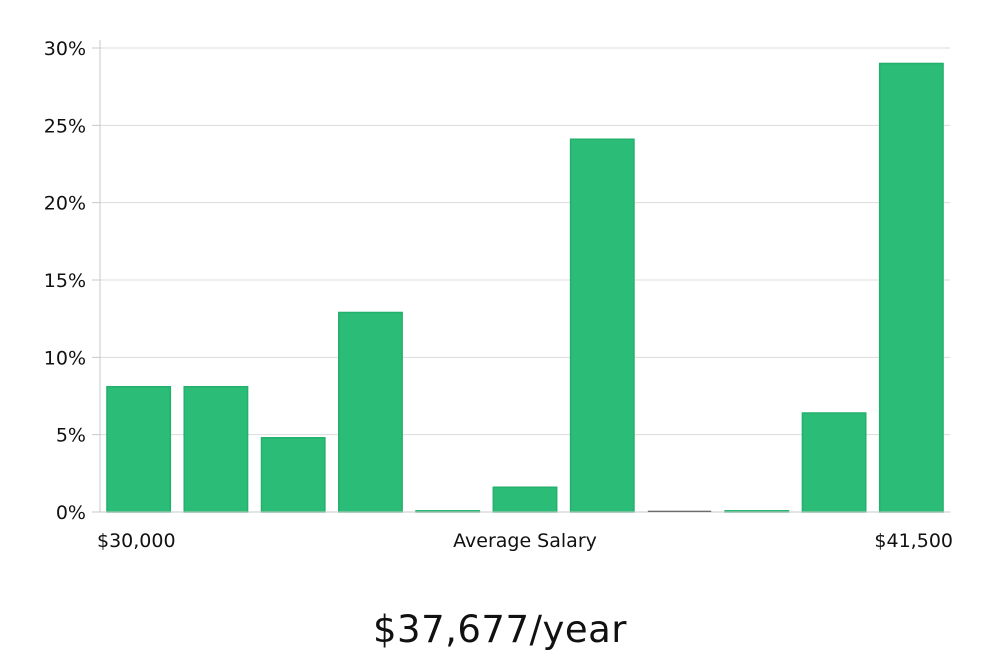 The image size is (1000, 660). Describe the element at coordinates (65, 49) in the screenshot. I see `y-tick-label: 30%` at that location.